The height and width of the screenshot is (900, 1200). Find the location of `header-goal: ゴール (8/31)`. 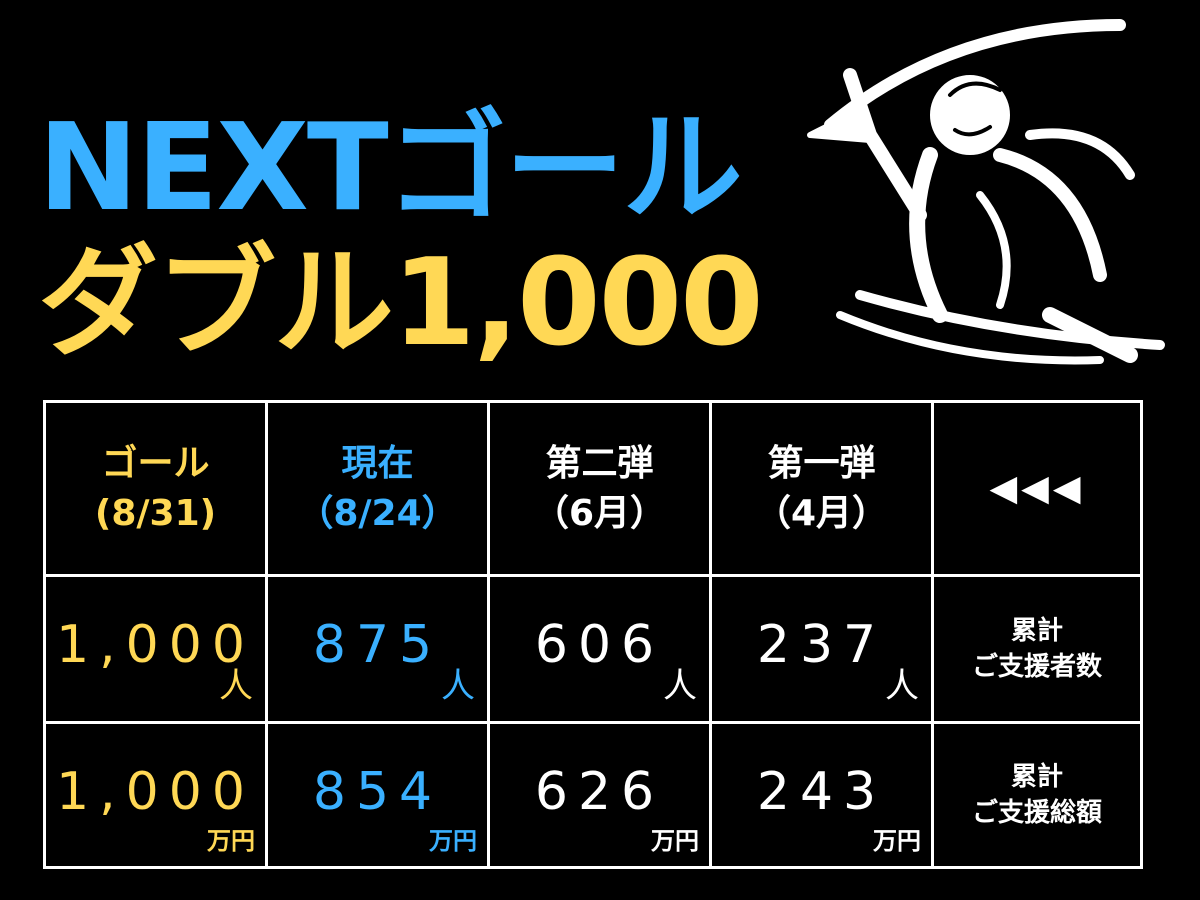

header-goal: ゴール (8/31) is located at coordinates (155, 488).